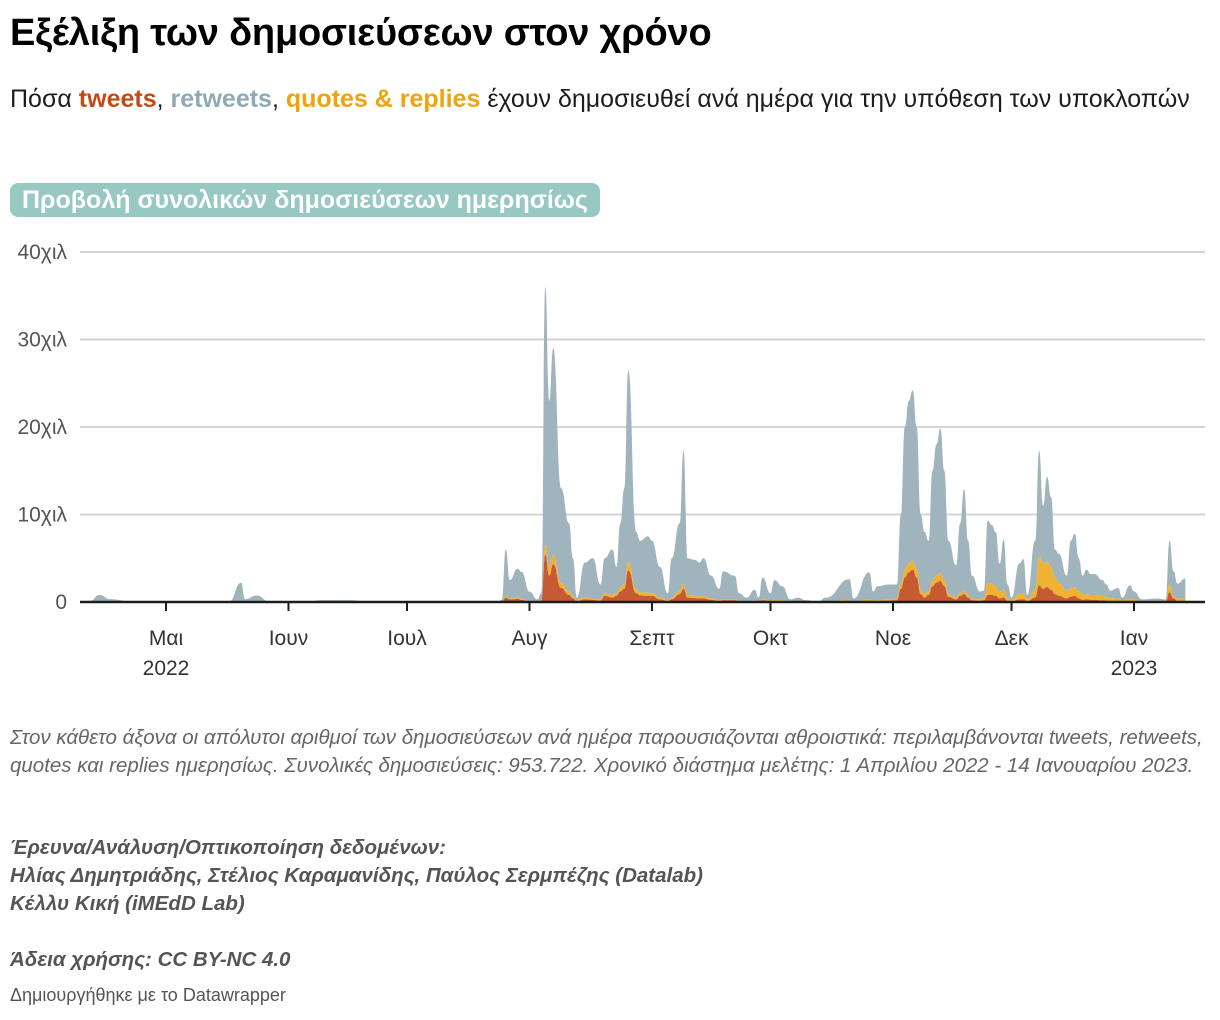 This screenshot has width=1220, height=1020. What do you see at coordinates (117, 99) in the screenshot?
I see `legend-keyword-tweets: tweets` at bounding box center [117, 99].